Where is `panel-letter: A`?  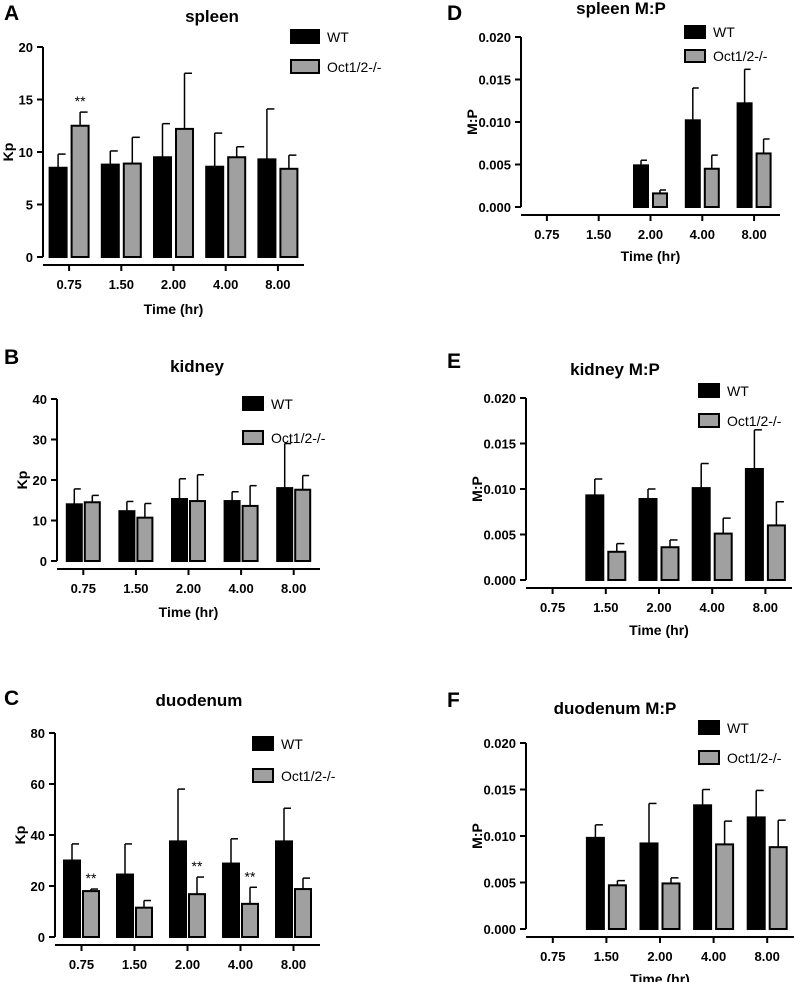 panel-letter: A is located at coordinates (11, 13).